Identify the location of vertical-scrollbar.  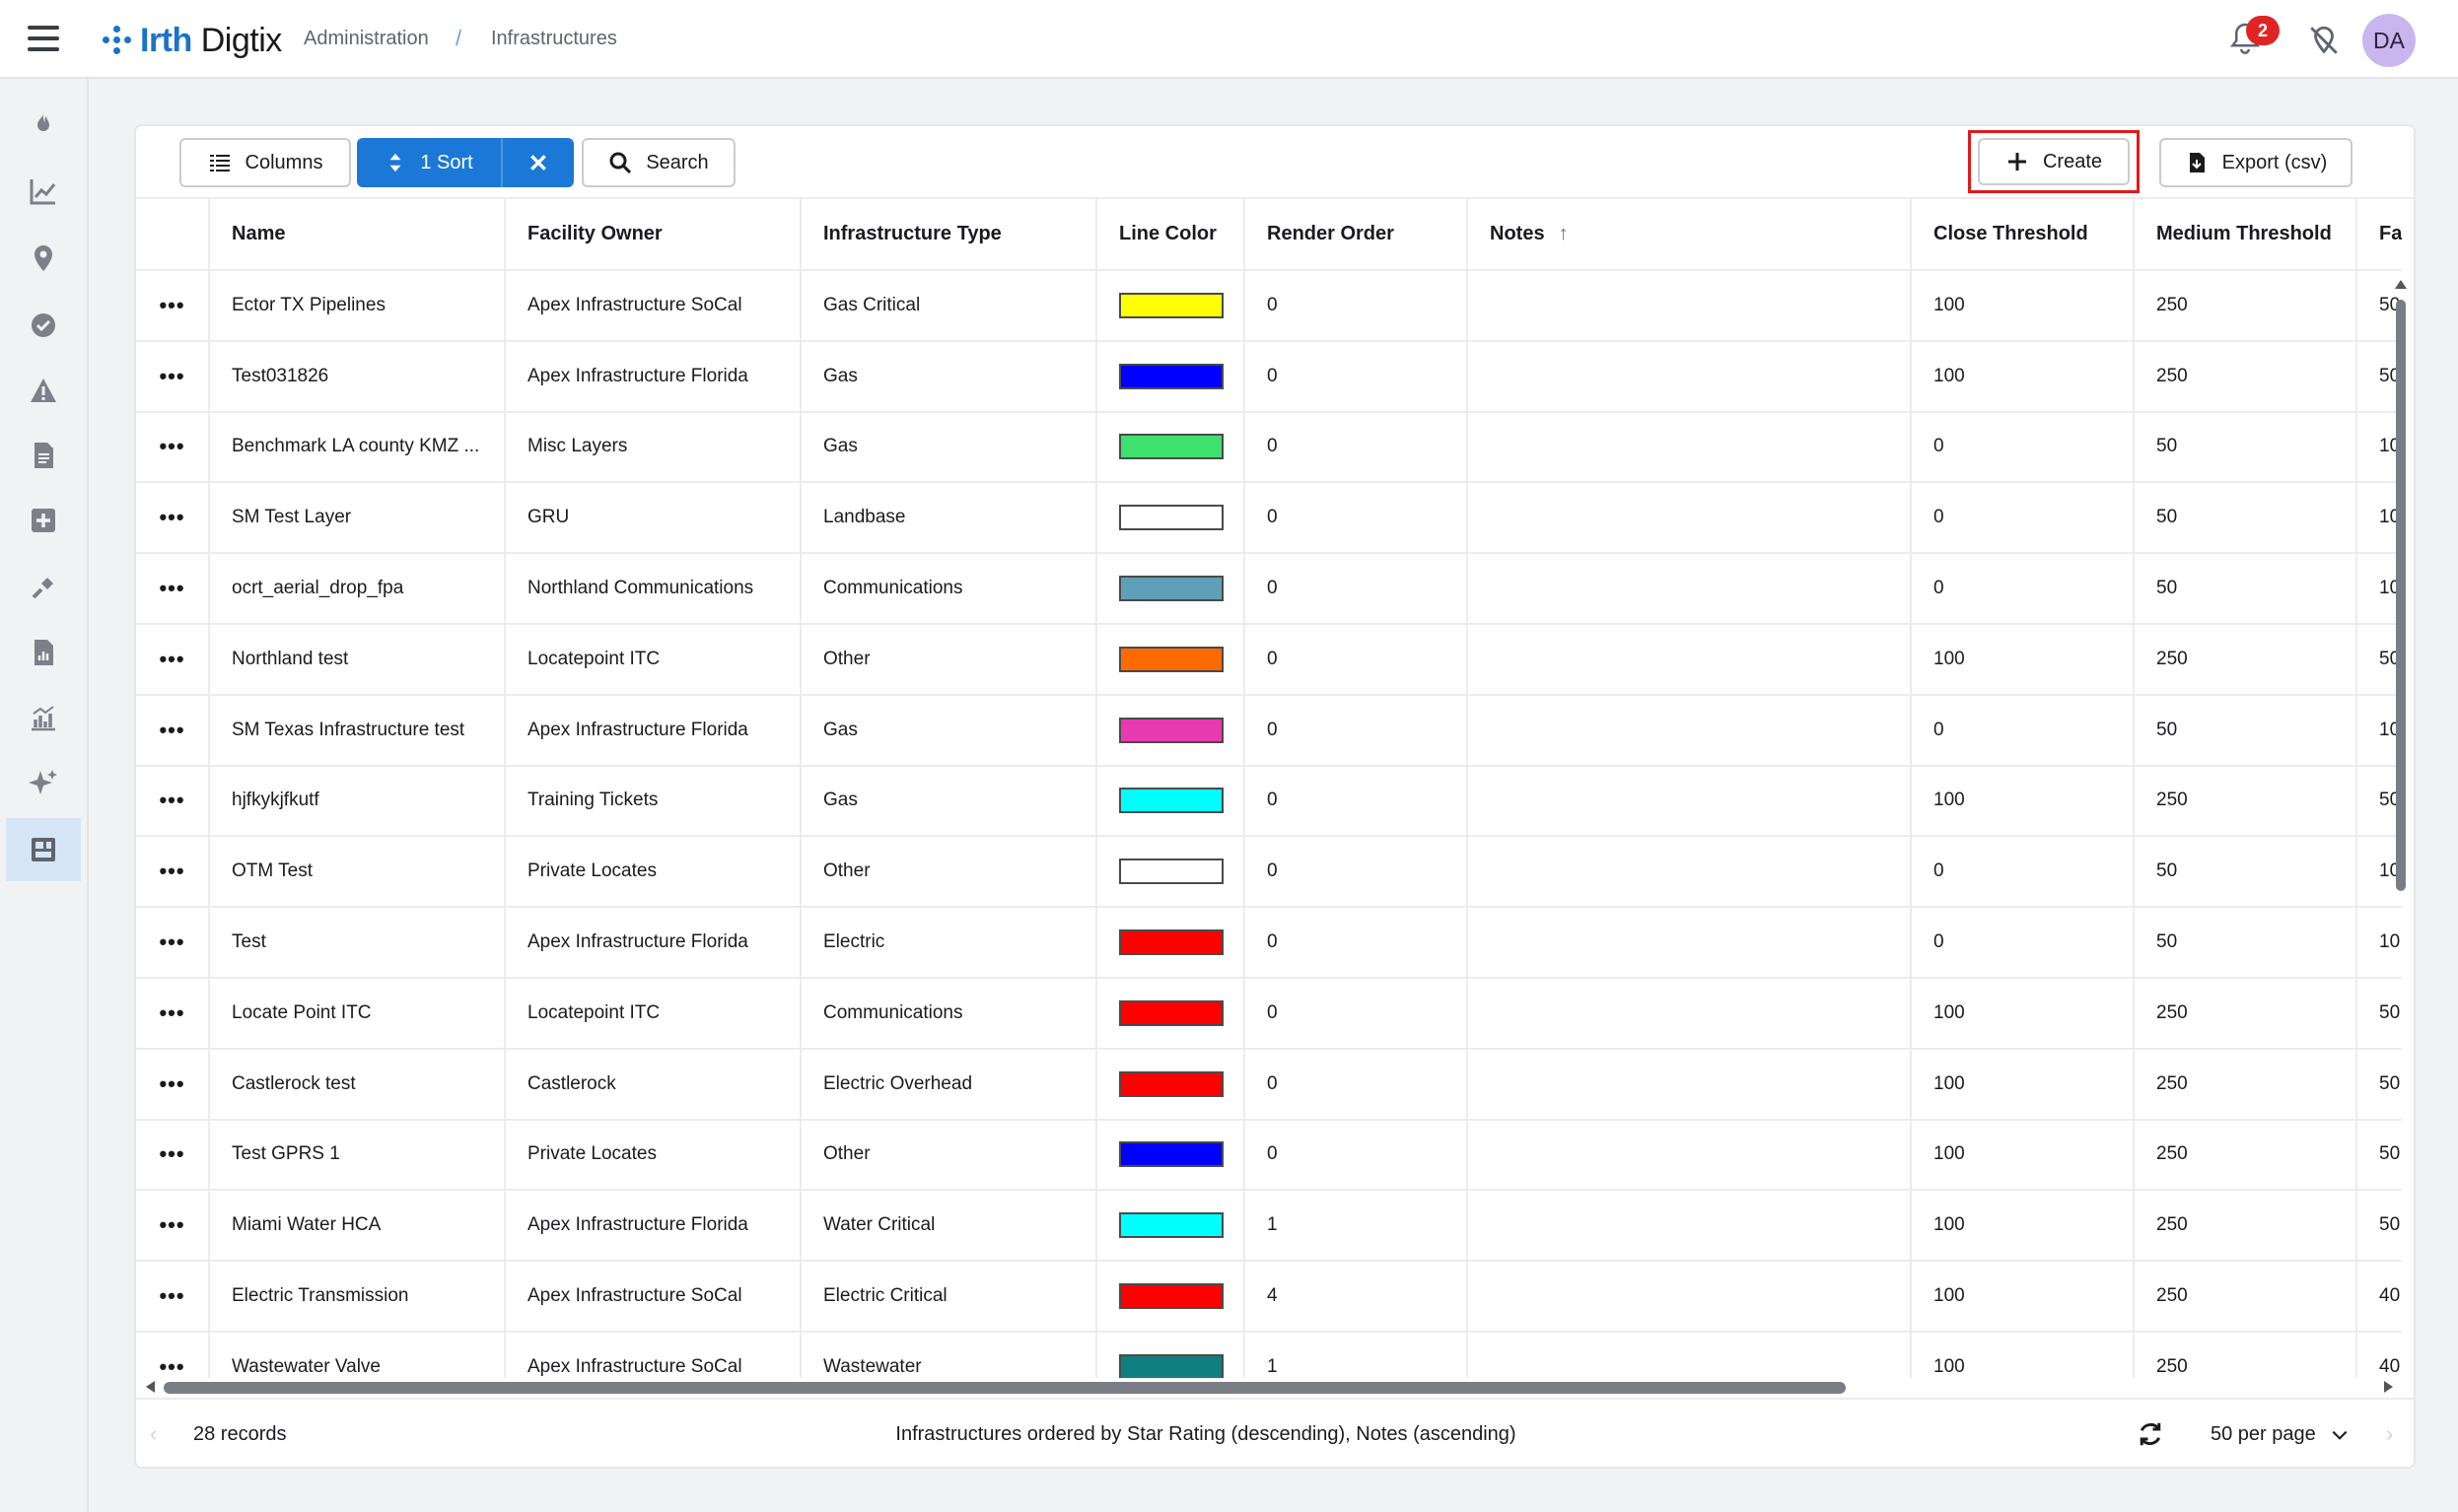
(2401, 827).